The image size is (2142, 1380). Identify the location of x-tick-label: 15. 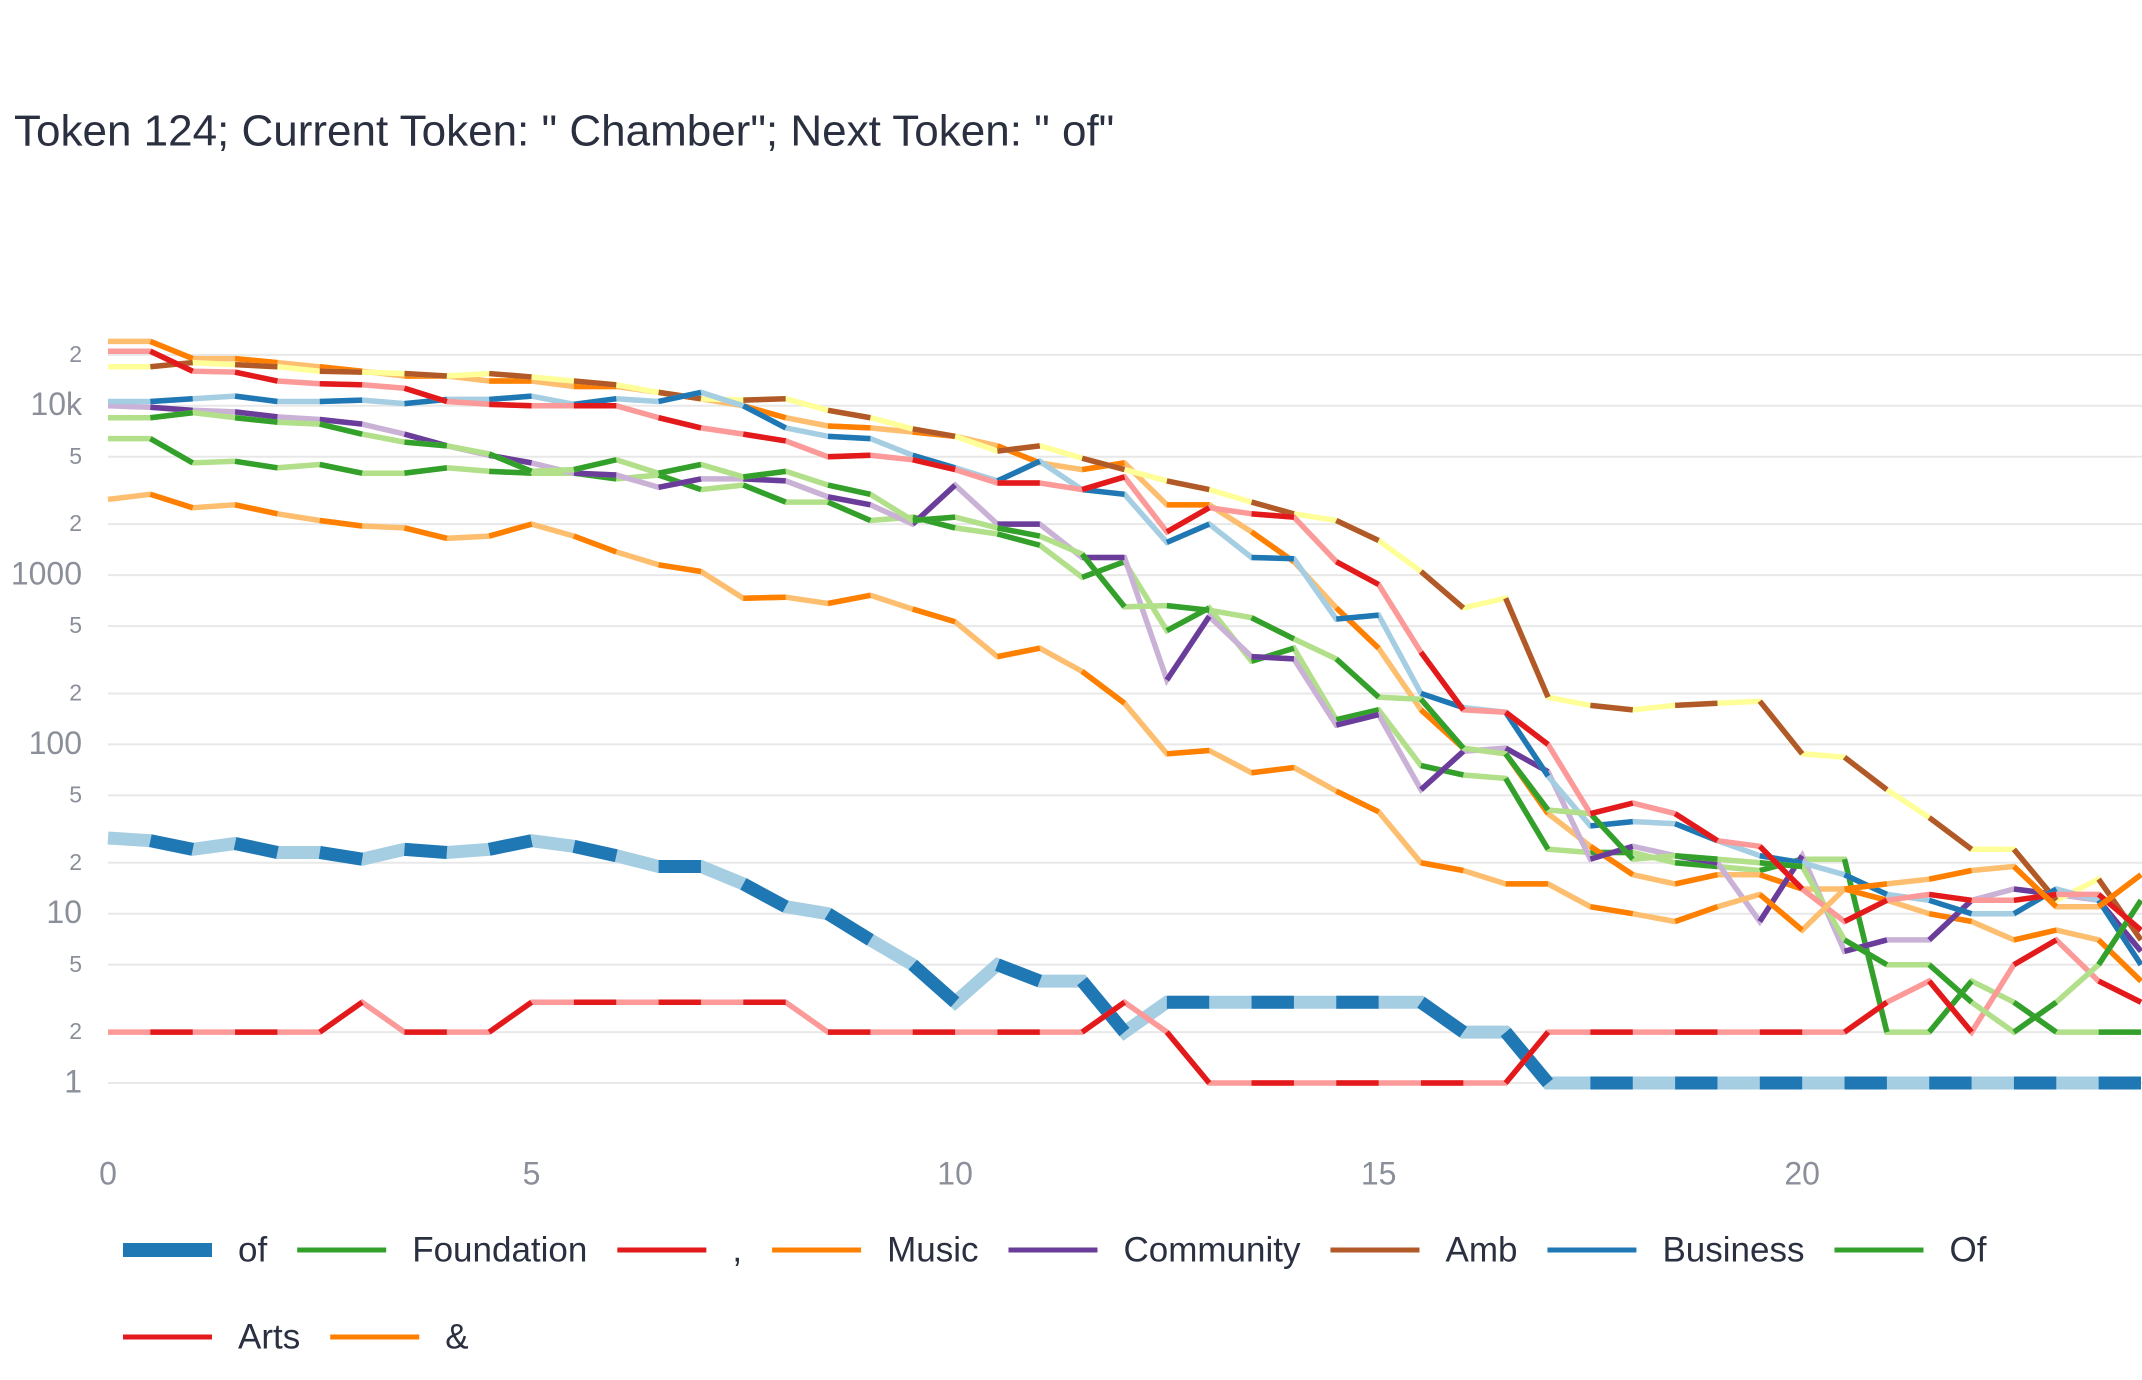
(1379, 1173).